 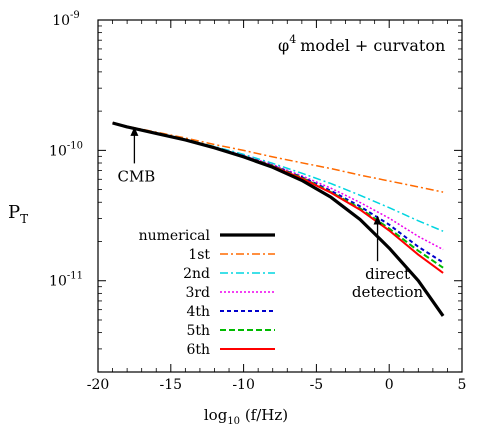 What do you see at coordinates (66, 280) in the screenshot?
I see `y-tick-label: 10-11` at bounding box center [66, 280].